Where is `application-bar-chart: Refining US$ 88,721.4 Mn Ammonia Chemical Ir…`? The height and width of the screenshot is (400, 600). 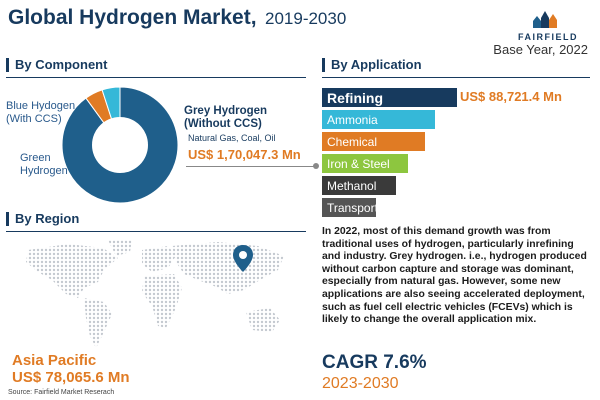
application-bar-chart: Refining US$ 88,721.4 Mn Ammonia Chemical Ir… is located at coordinates (457, 154).